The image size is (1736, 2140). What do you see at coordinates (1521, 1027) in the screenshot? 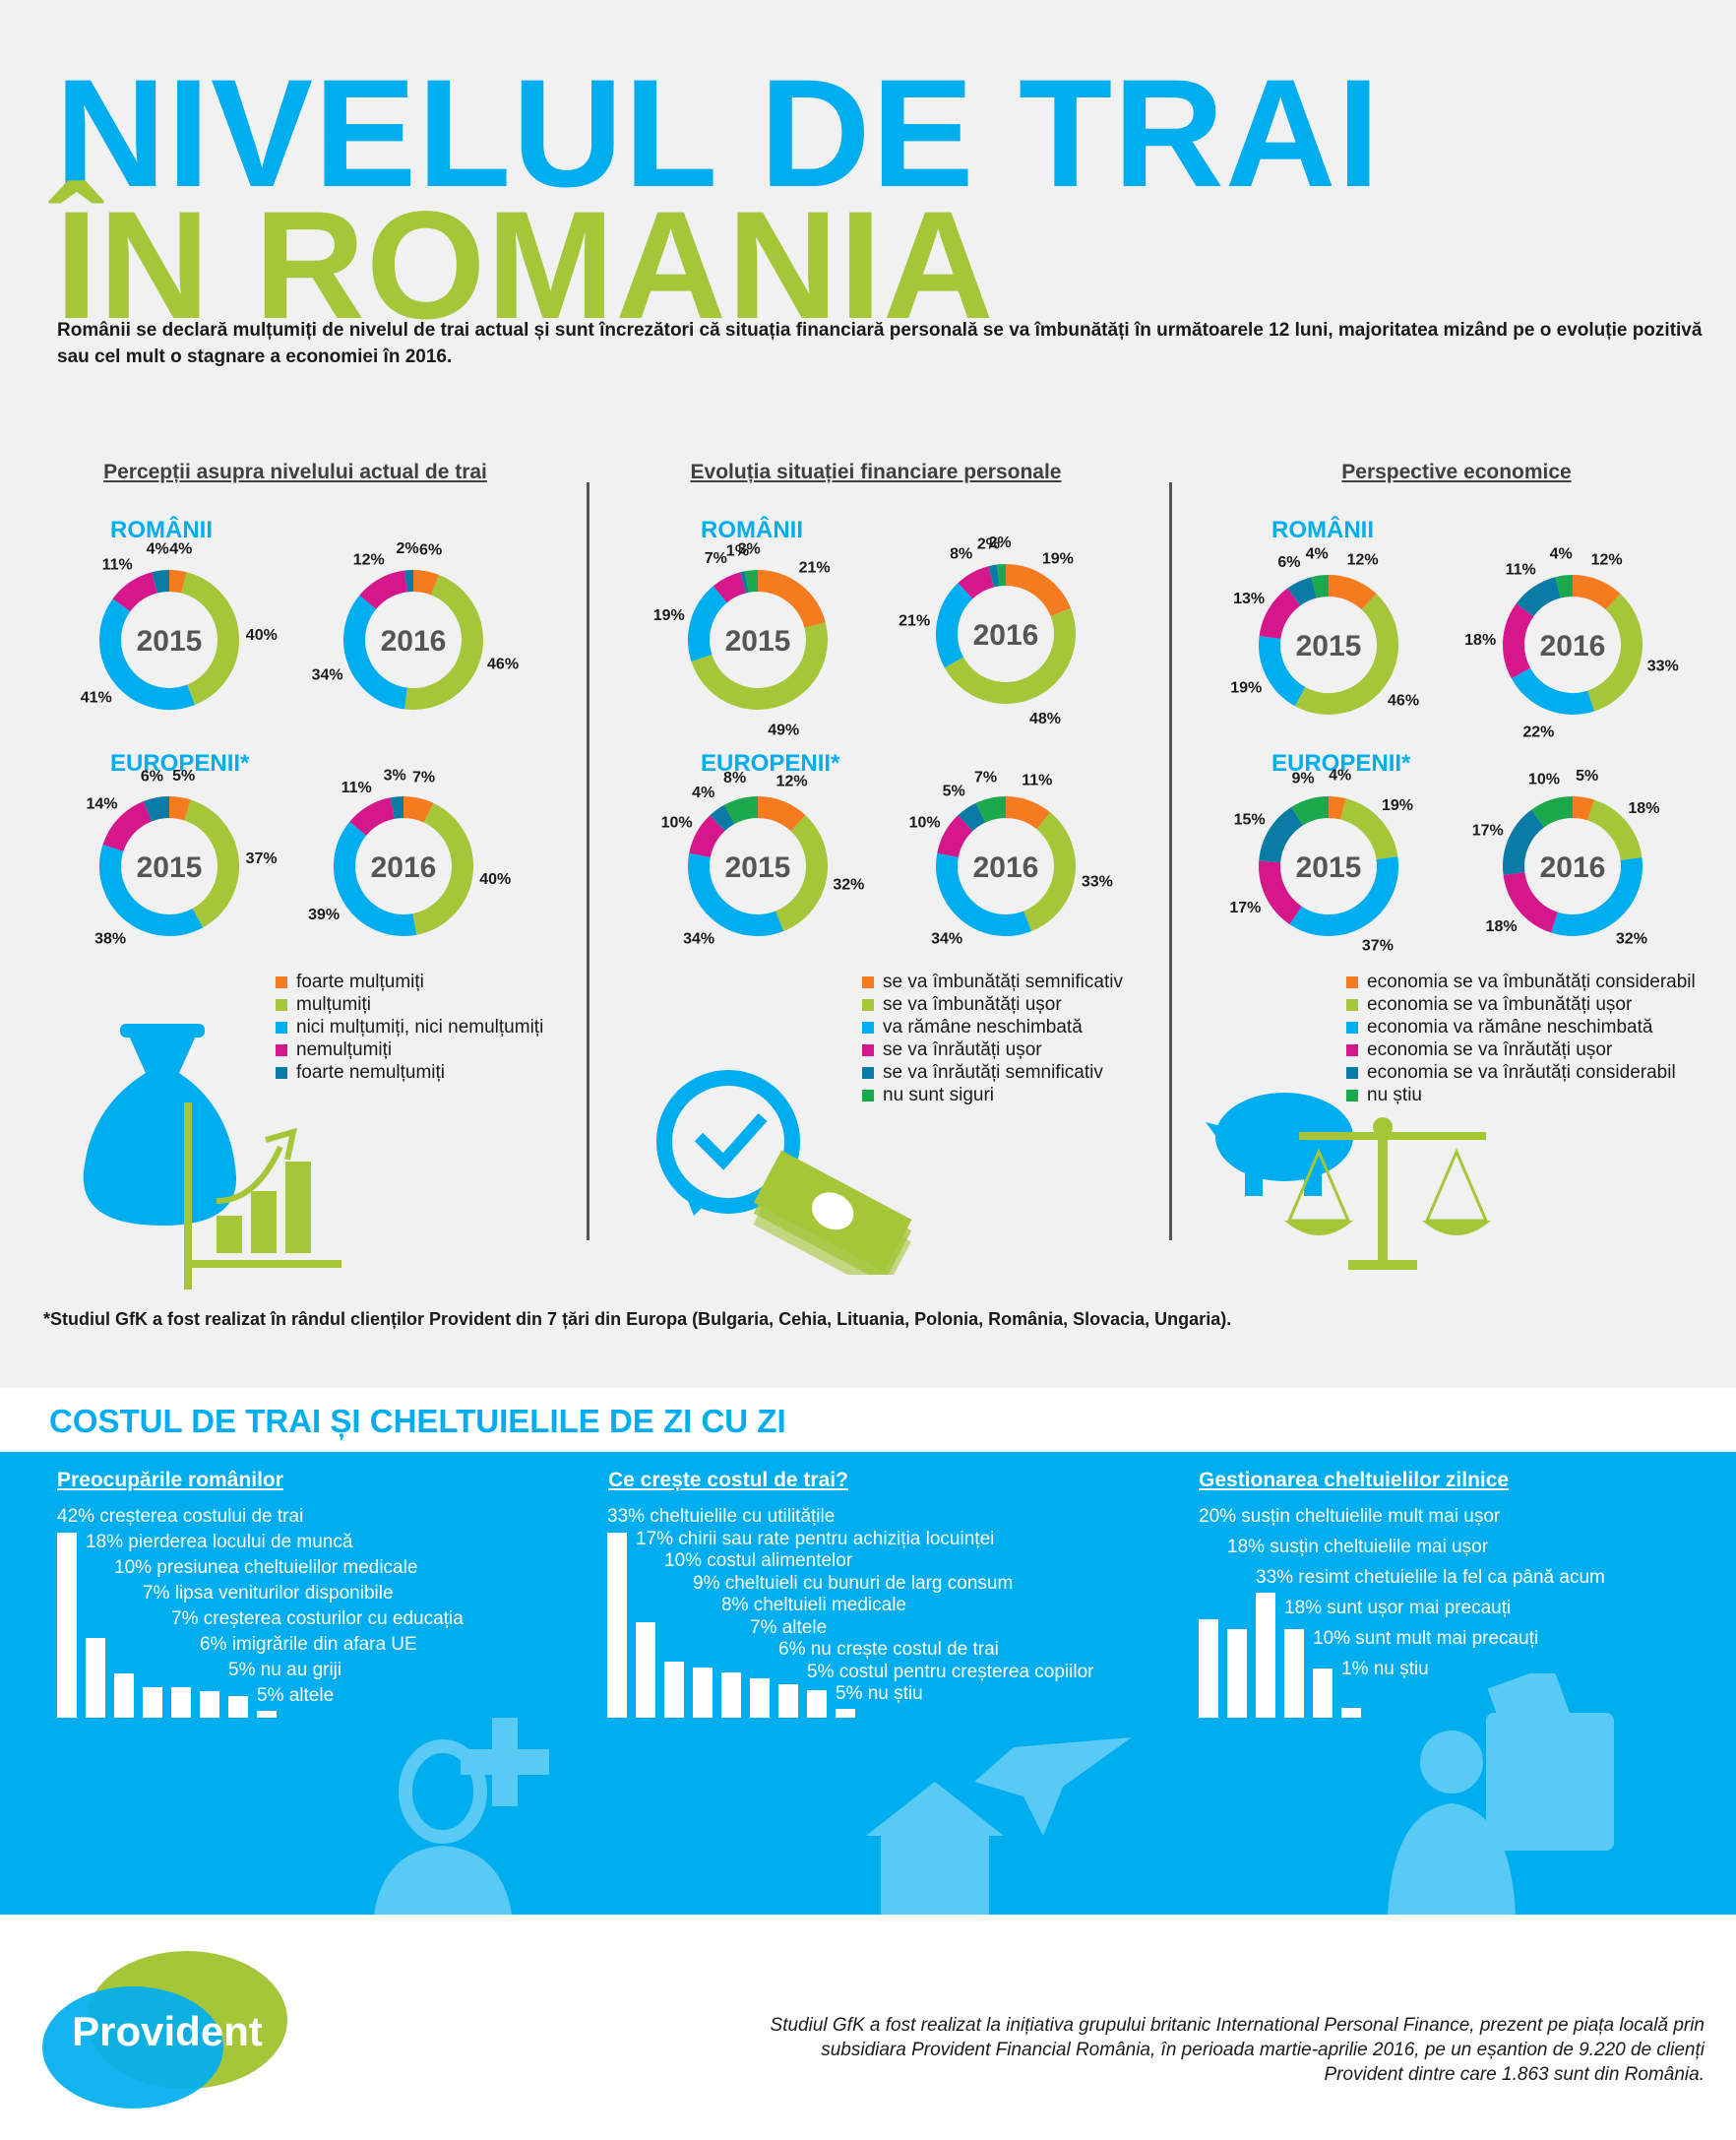
I see `legend-item: economia va rămâne neschimbată` at bounding box center [1521, 1027].